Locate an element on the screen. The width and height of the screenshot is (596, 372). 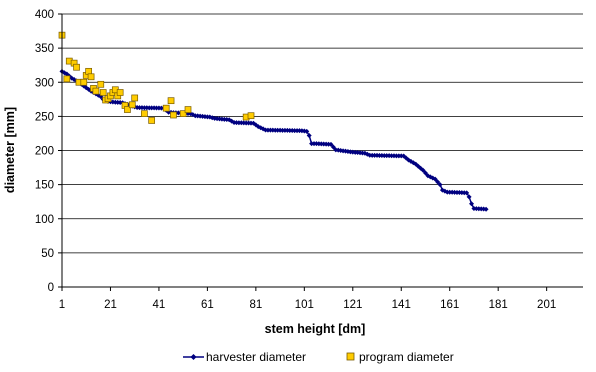
x-tick-label: 41 is located at coordinates (159, 305).